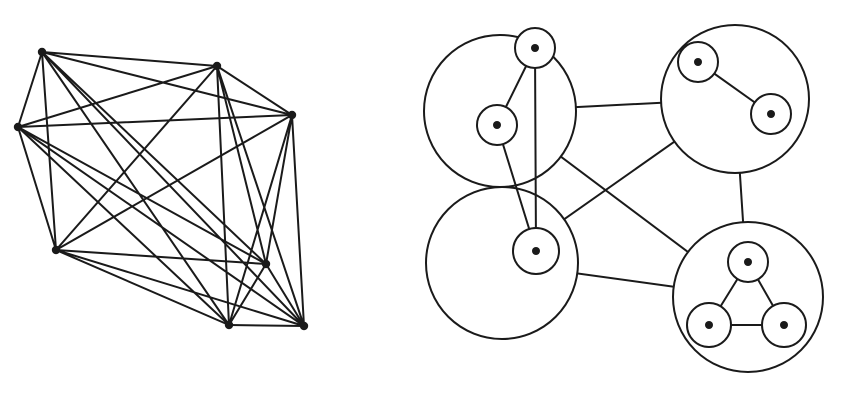 The height and width of the screenshot is (400, 849). What do you see at coordinates (217, 66) in the screenshot?
I see `vertex-b` at bounding box center [217, 66].